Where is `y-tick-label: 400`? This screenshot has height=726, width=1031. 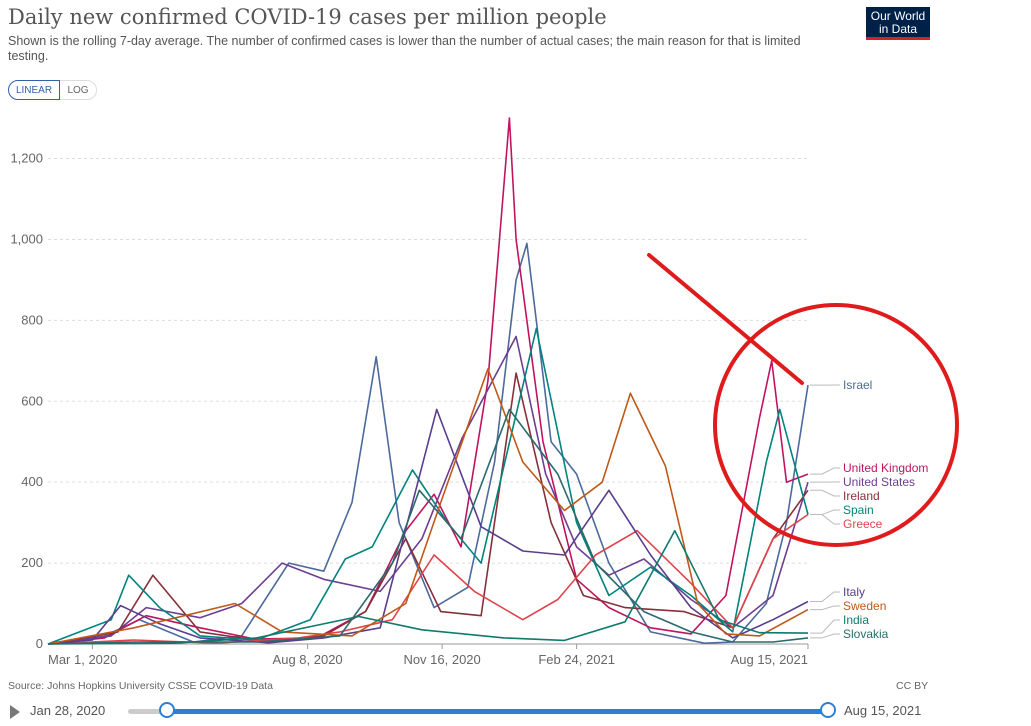 y-tick-label: 400 is located at coordinates (32, 481).